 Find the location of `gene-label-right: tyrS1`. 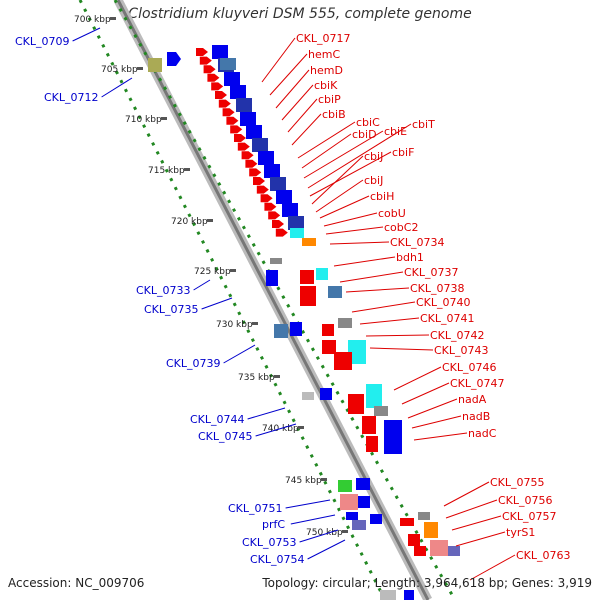

gene-label-right: tyrS1 is located at coordinates (520, 532).